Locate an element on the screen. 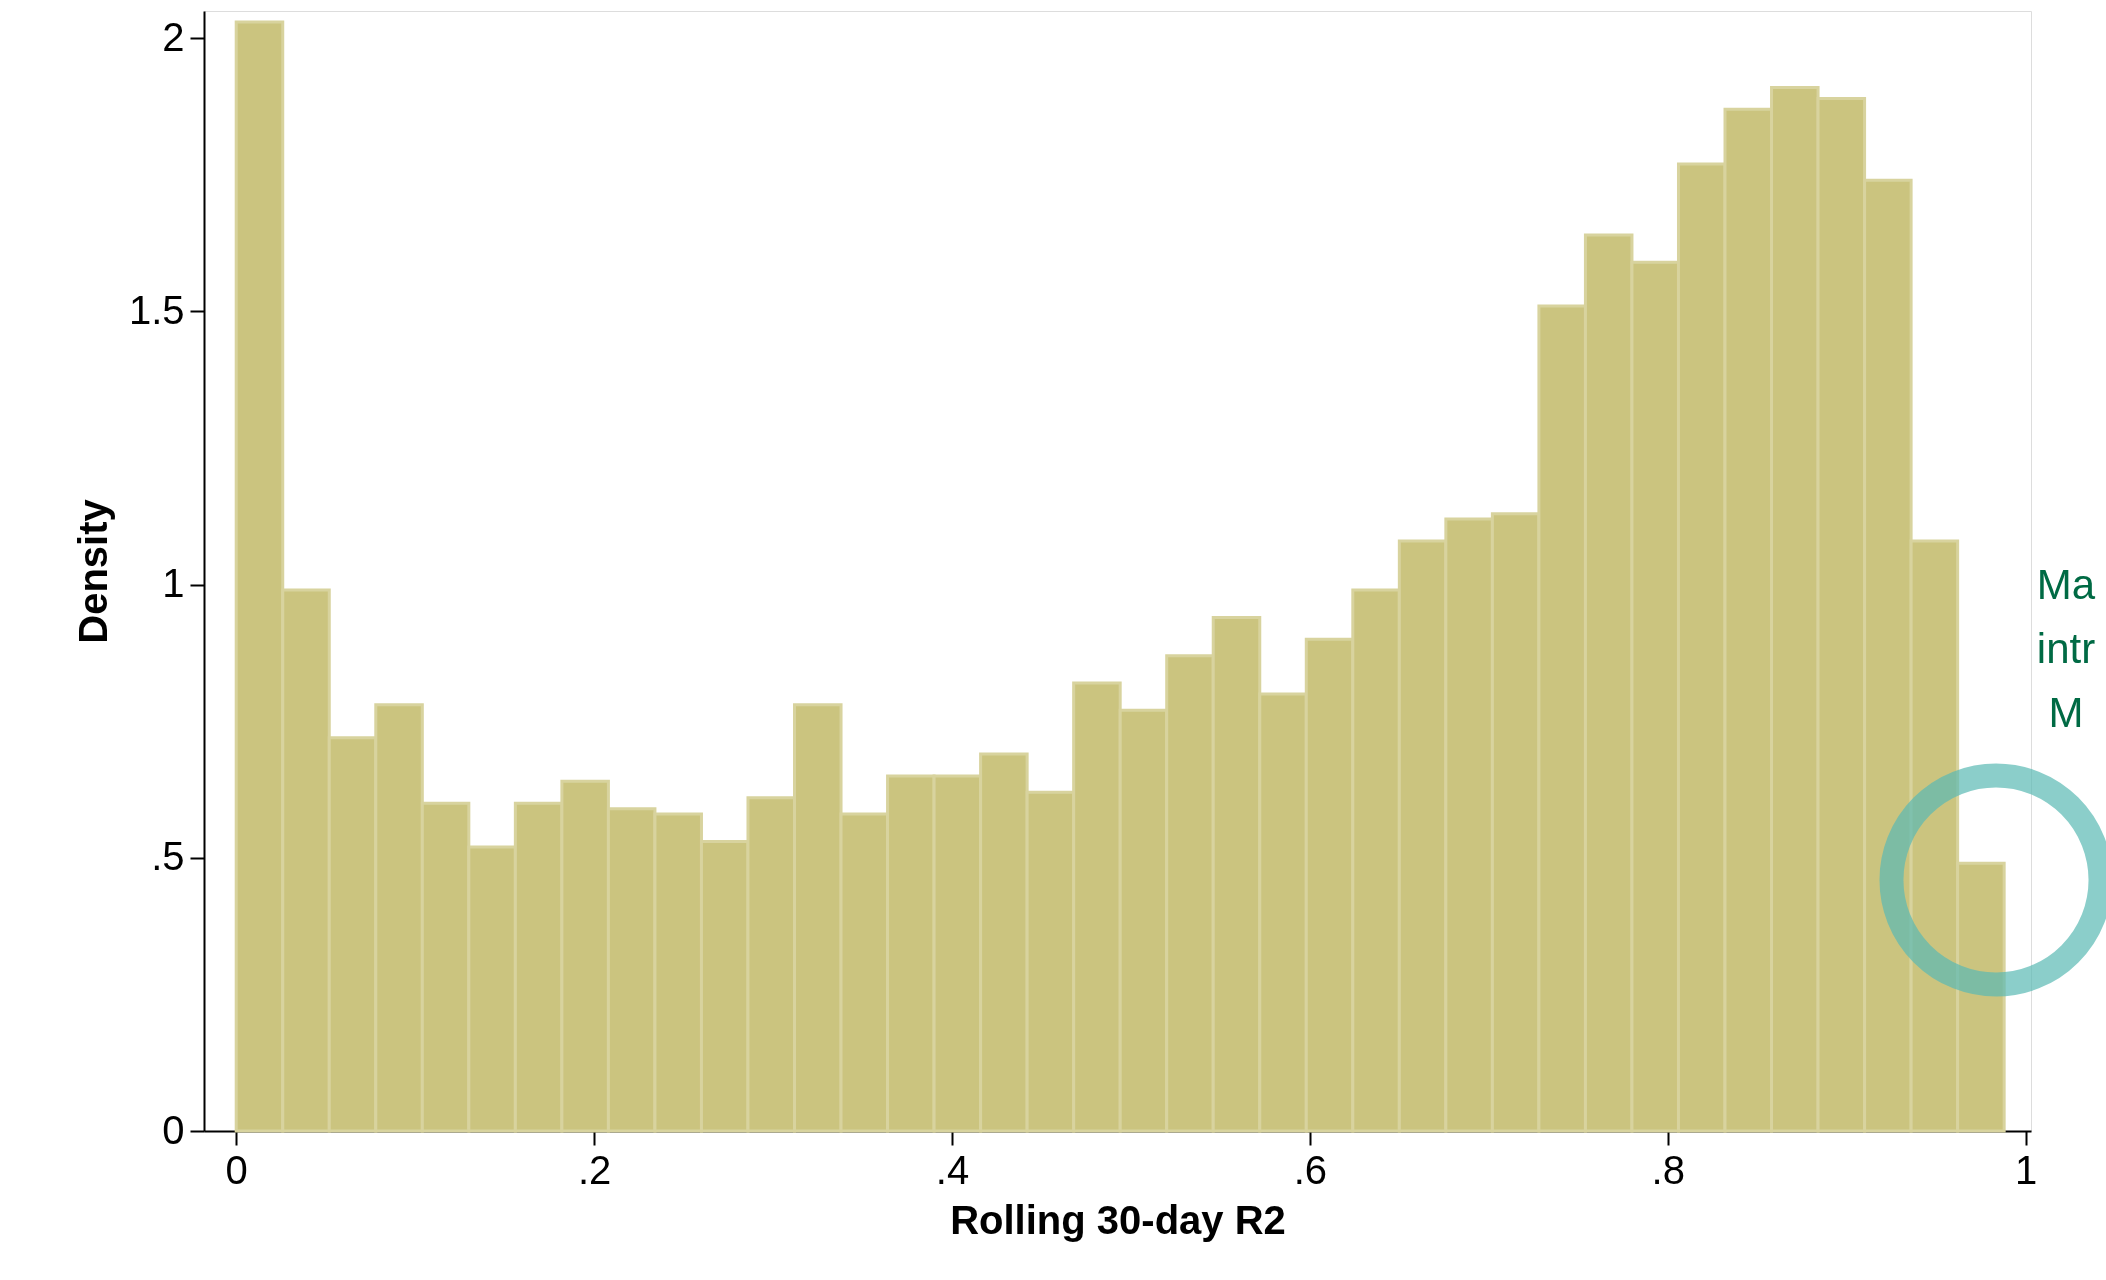 The width and height of the screenshot is (2106, 1280). y-tick-label: 2 is located at coordinates (173, 36).